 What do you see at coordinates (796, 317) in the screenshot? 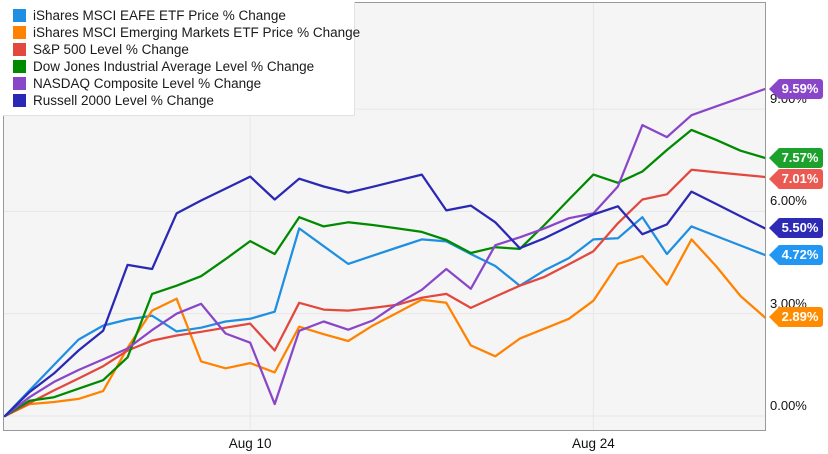
I see `end-badge-eem: 2.89%` at bounding box center [796, 317].